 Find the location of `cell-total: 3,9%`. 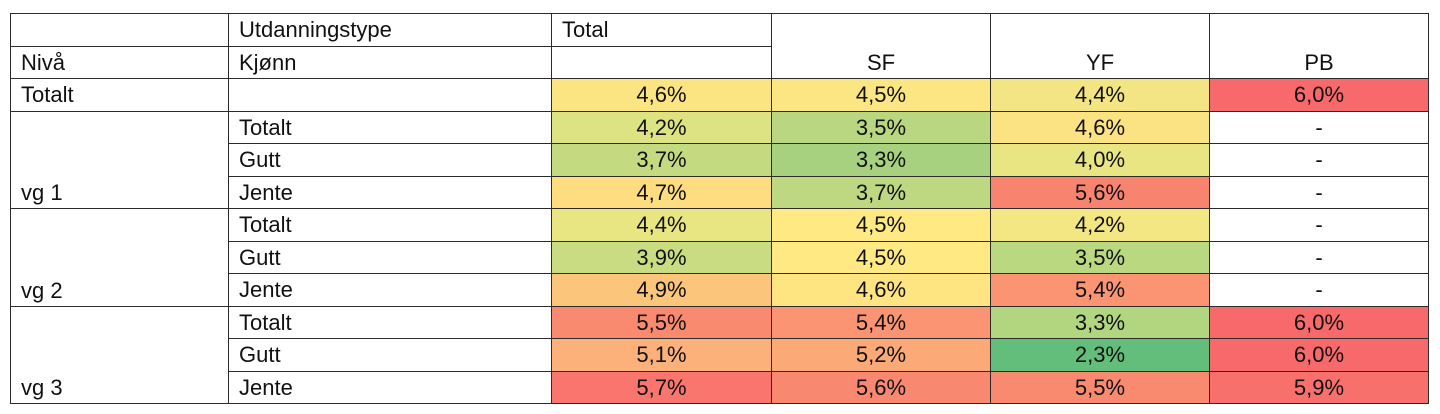

cell-total: 3,9% is located at coordinates (661, 257).